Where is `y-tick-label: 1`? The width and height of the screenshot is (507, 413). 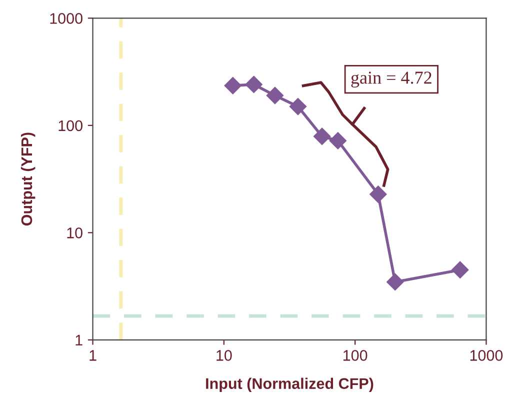 y-tick-label: 1 is located at coordinates (79, 340).